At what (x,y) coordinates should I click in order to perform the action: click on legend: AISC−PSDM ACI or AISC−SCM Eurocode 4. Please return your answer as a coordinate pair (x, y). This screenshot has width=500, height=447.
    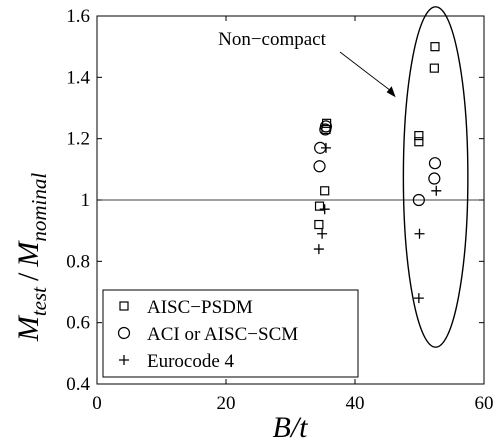
    Looking at the image, I should click on (230, 333).